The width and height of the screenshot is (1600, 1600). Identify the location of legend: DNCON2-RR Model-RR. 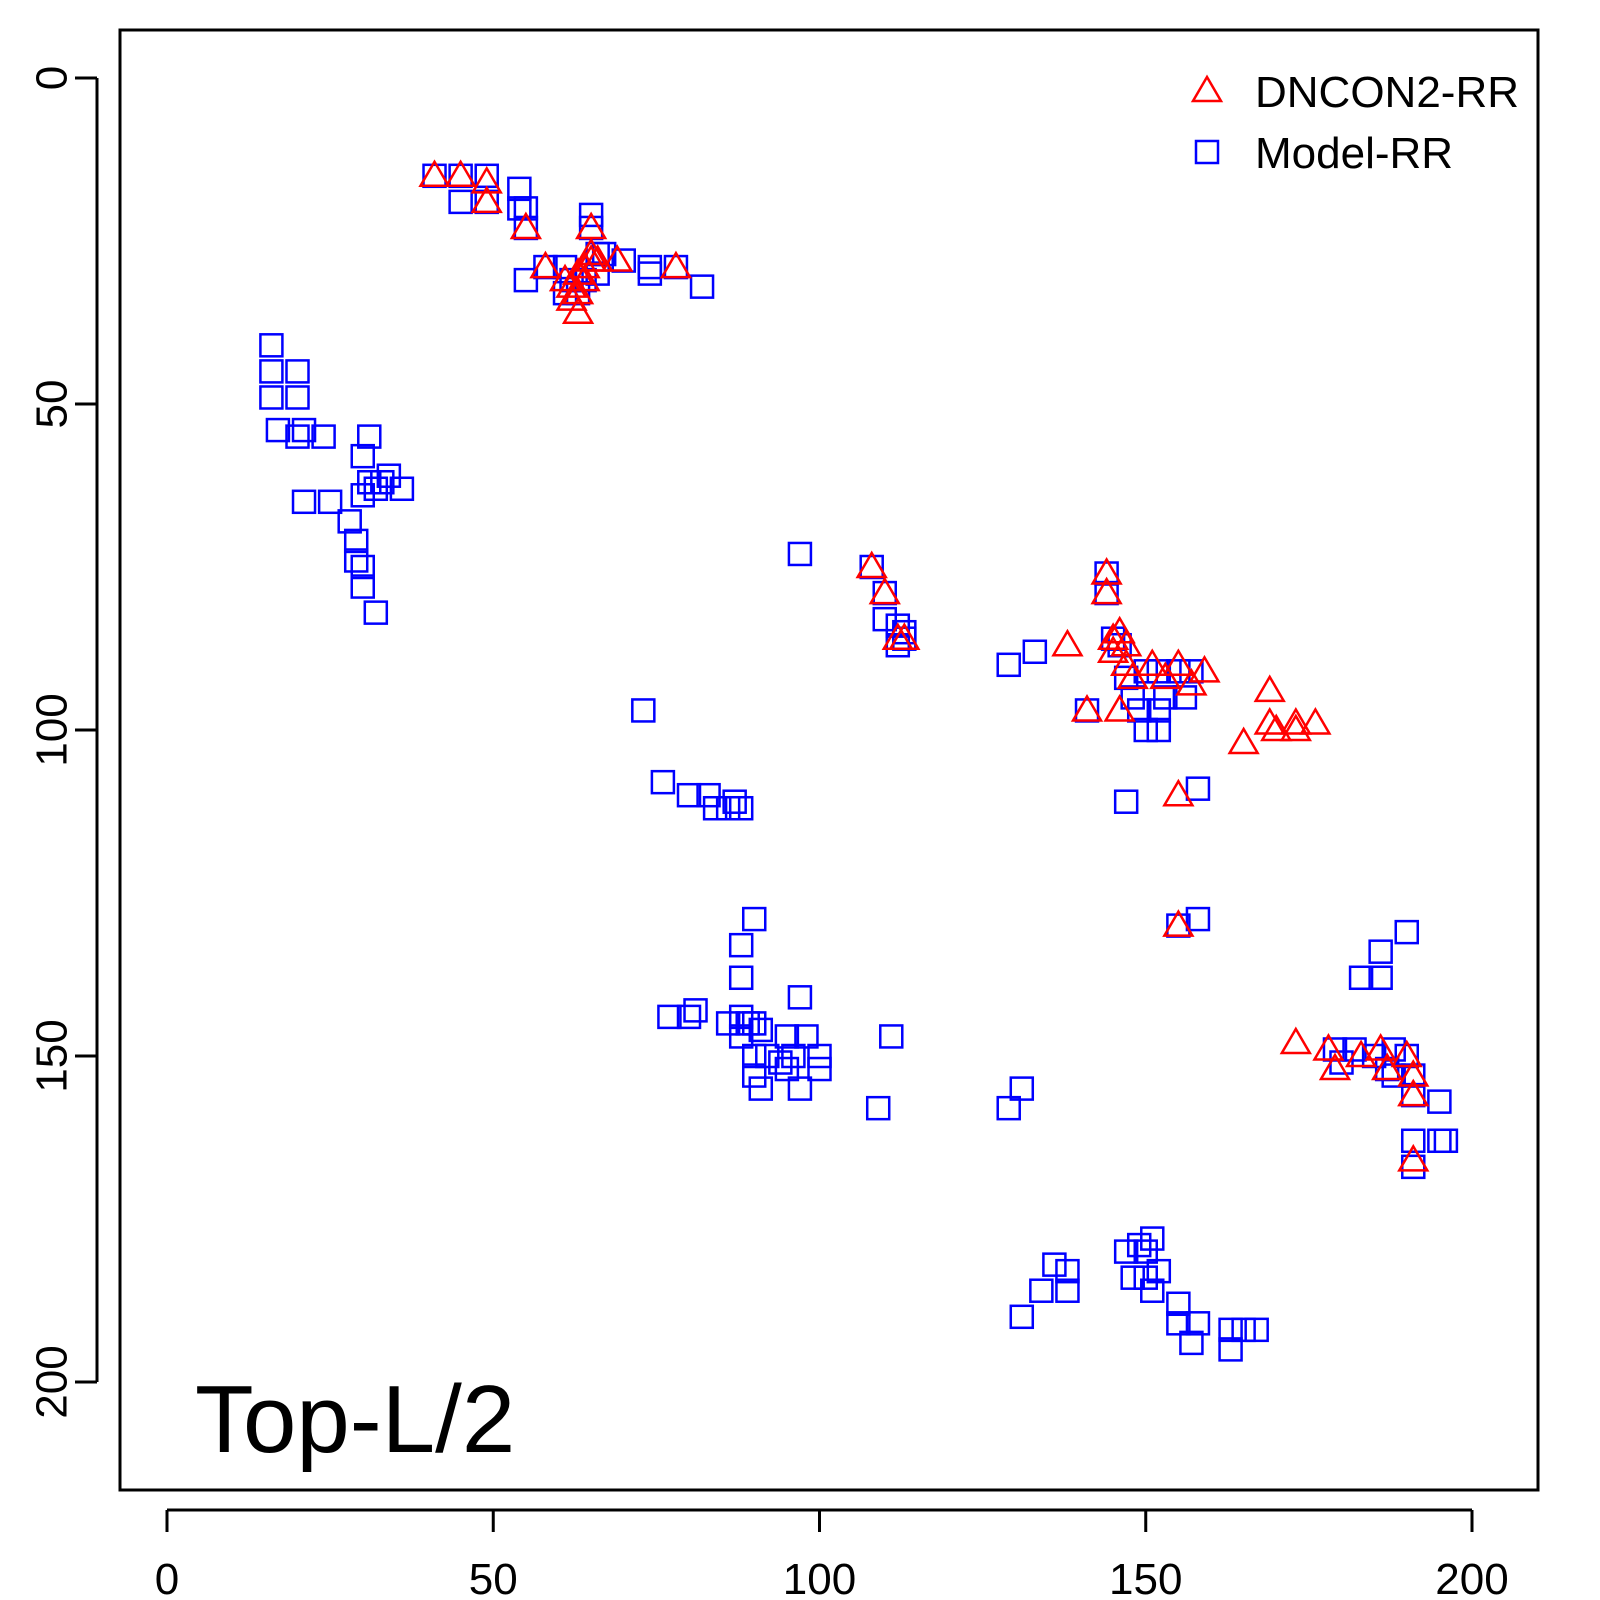
(1354, 123).